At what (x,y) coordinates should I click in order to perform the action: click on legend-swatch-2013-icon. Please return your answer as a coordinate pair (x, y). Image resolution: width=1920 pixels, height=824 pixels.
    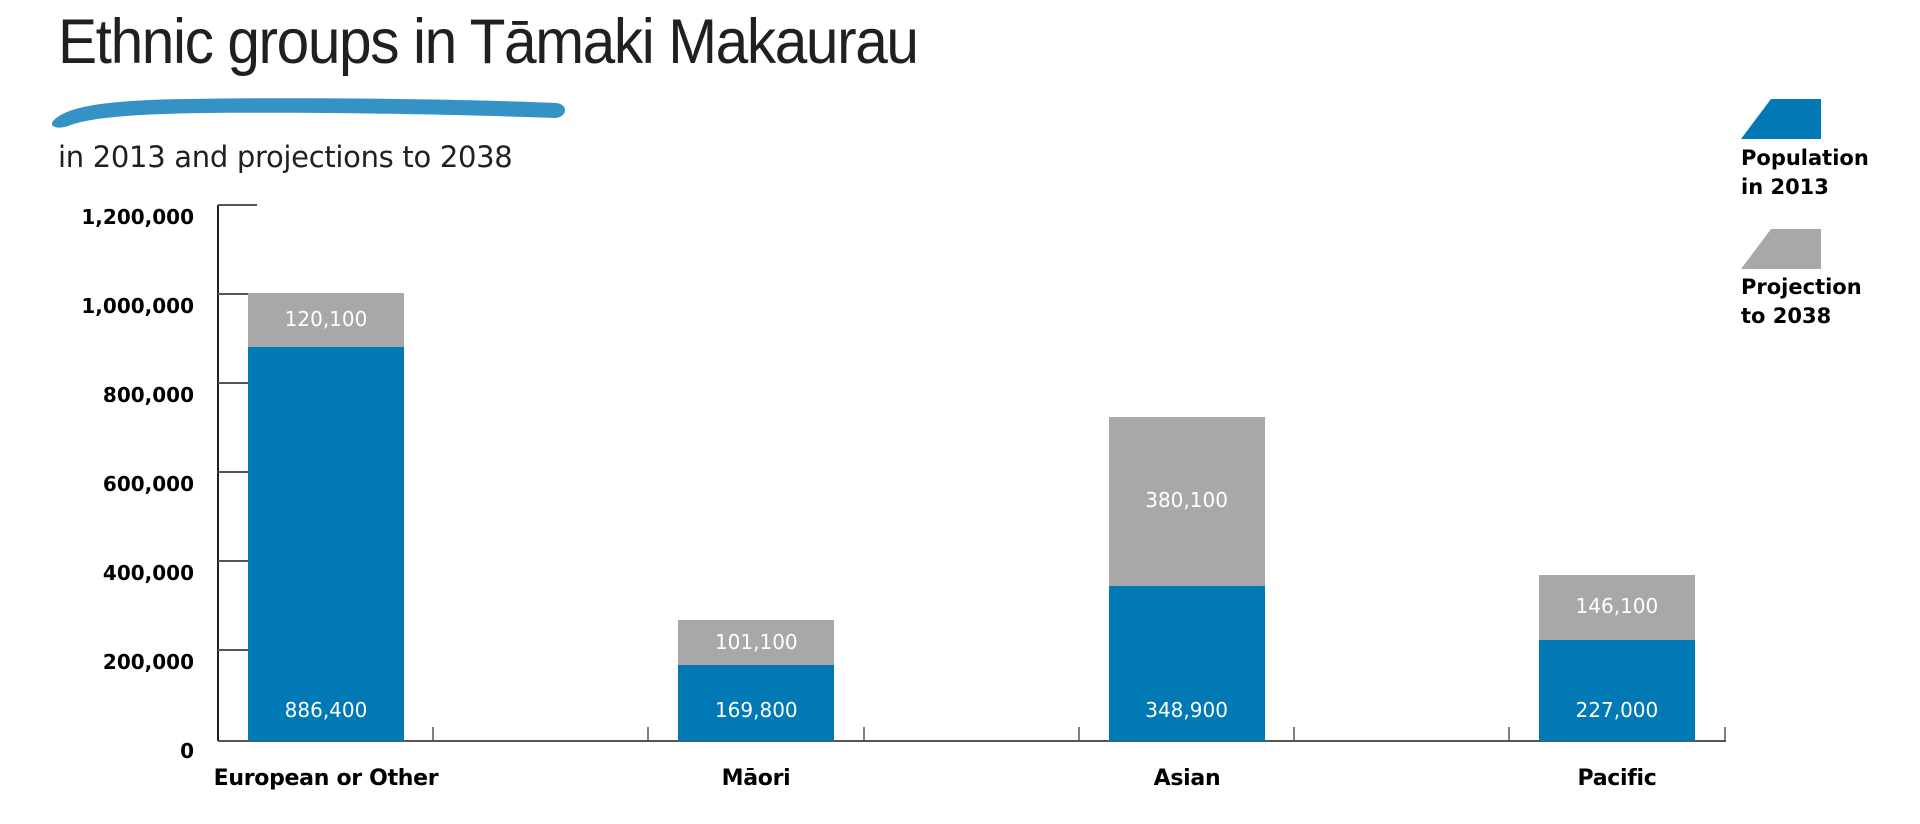
    Looking at the image, I should click on (1781, 119).